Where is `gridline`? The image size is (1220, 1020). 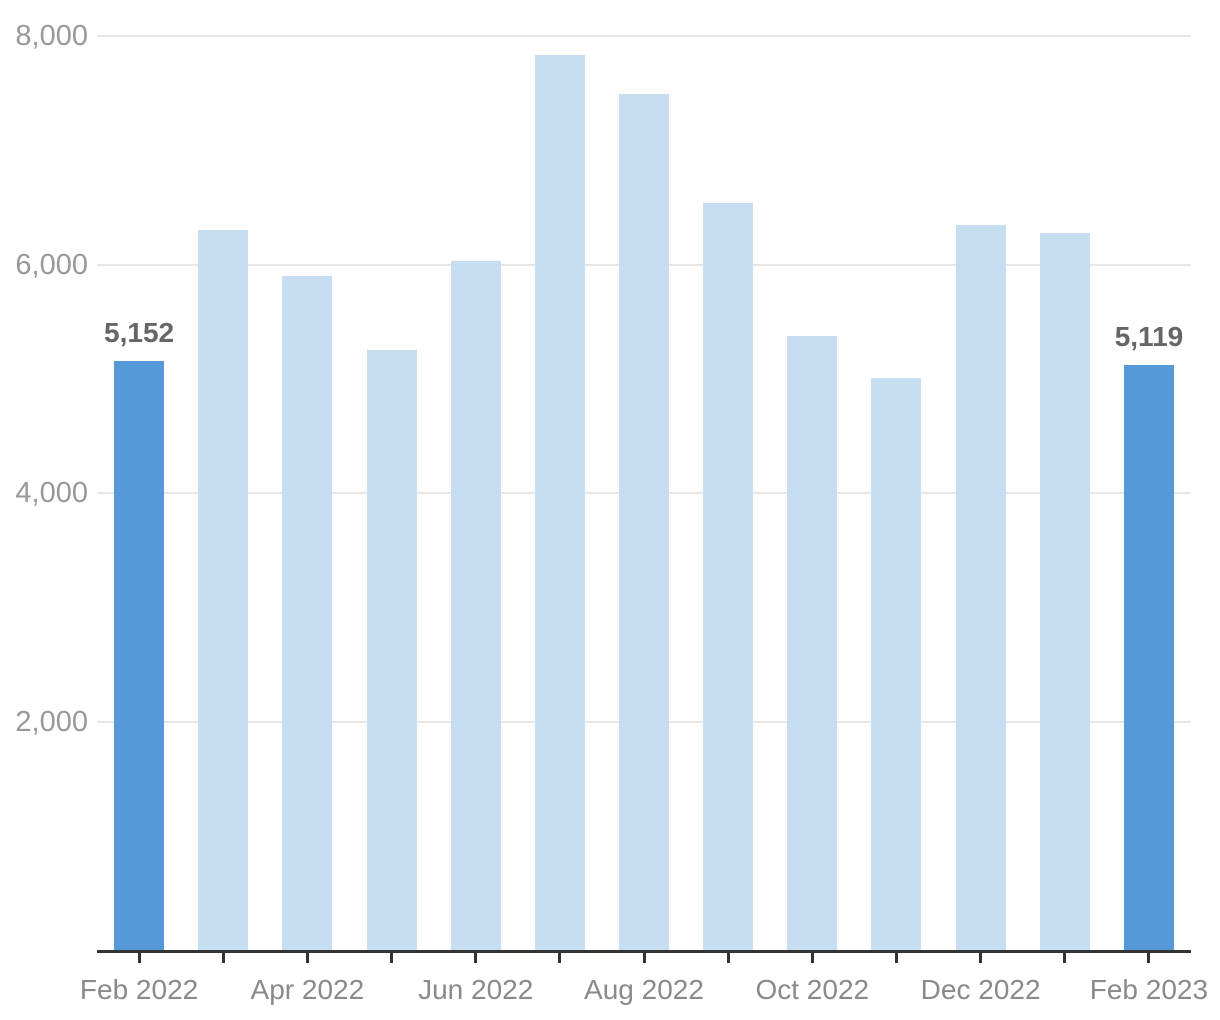
gridline is located at coordinates (644, 36).